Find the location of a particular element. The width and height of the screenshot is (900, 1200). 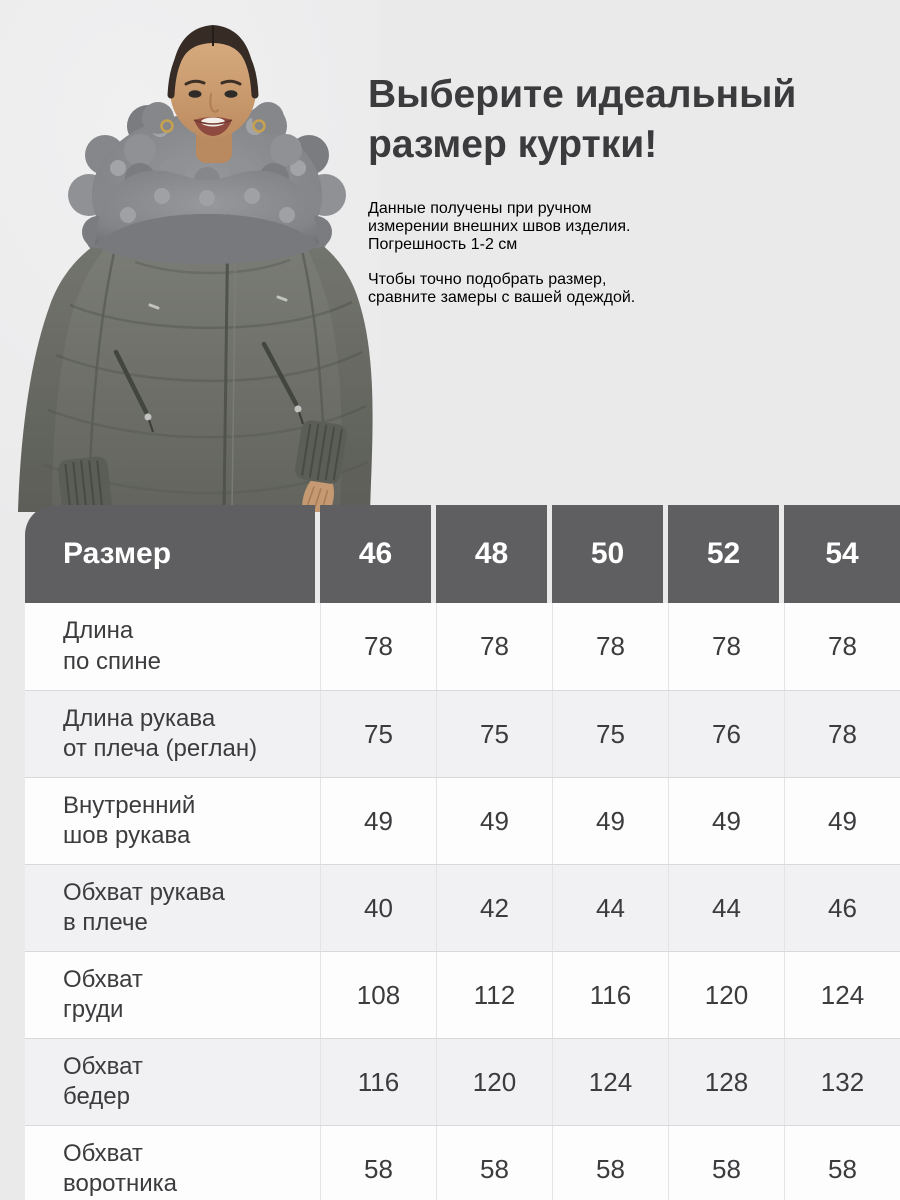

cell-value: 128 is located at coordinates (726, 1082).